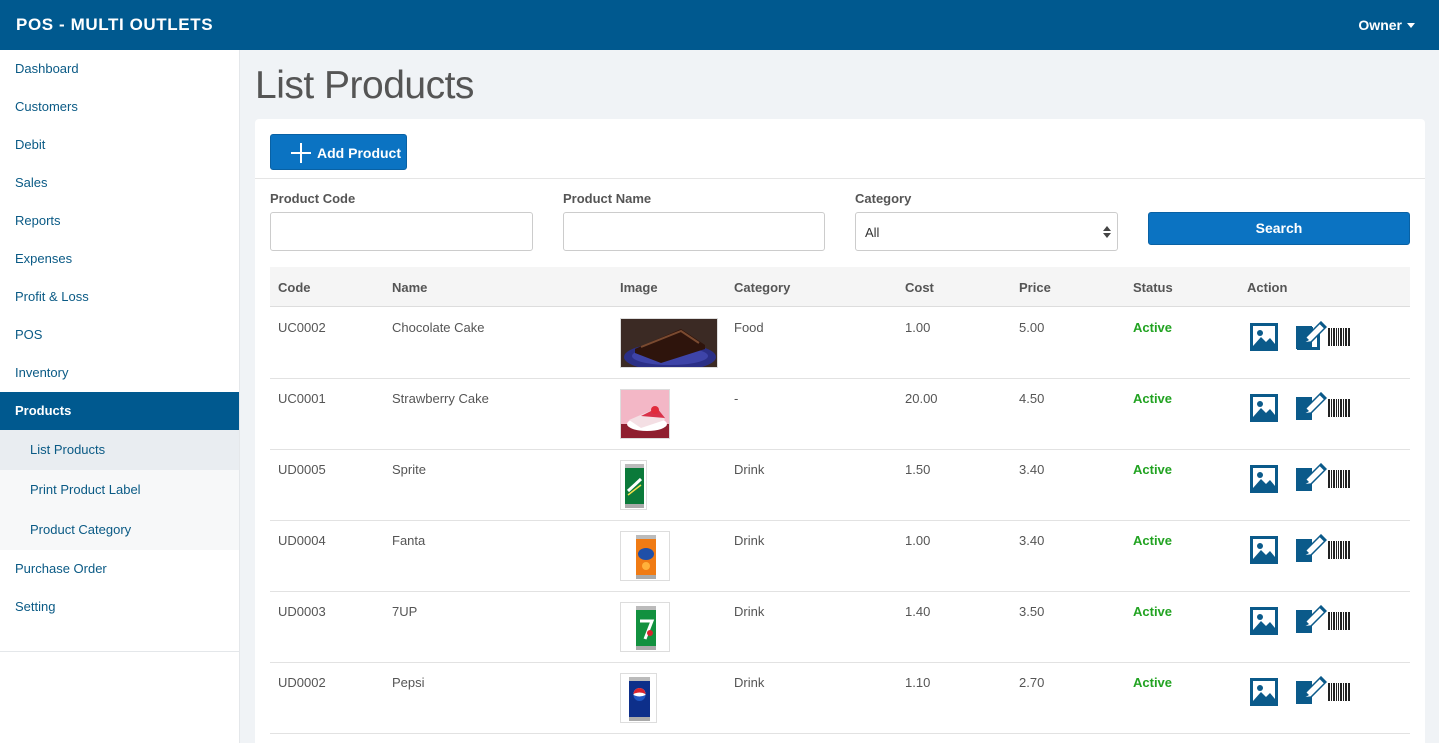  Describe the element at coordinates (42, 372) in the screenshot. I see `sidebar-item-inventory: Inventory` at that location.